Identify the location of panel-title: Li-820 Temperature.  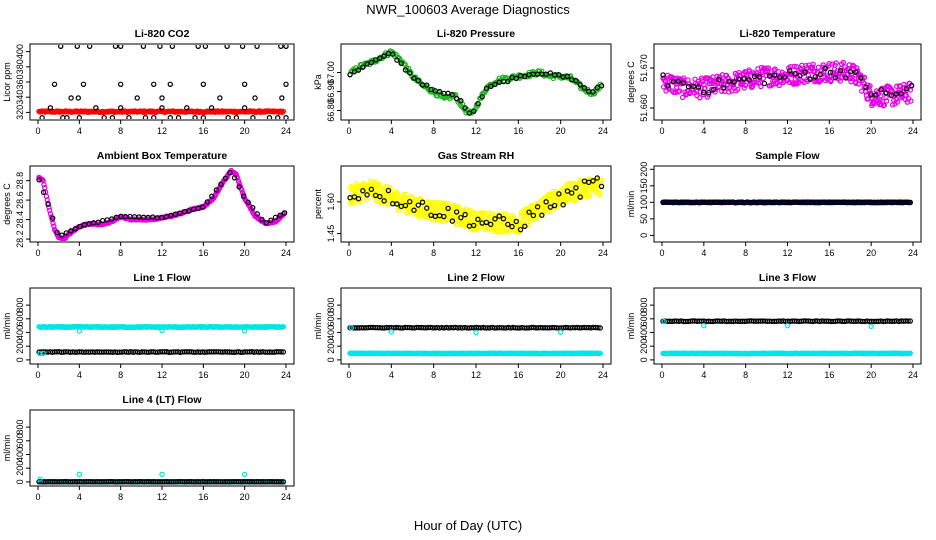
(787, 34).